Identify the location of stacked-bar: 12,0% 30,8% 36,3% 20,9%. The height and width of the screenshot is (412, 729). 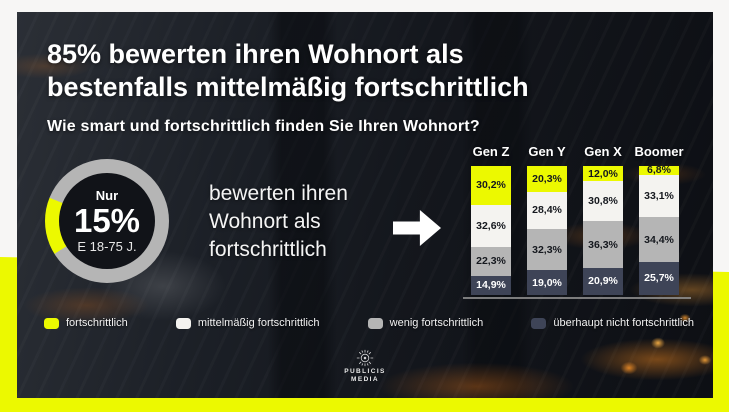
(603, 230).